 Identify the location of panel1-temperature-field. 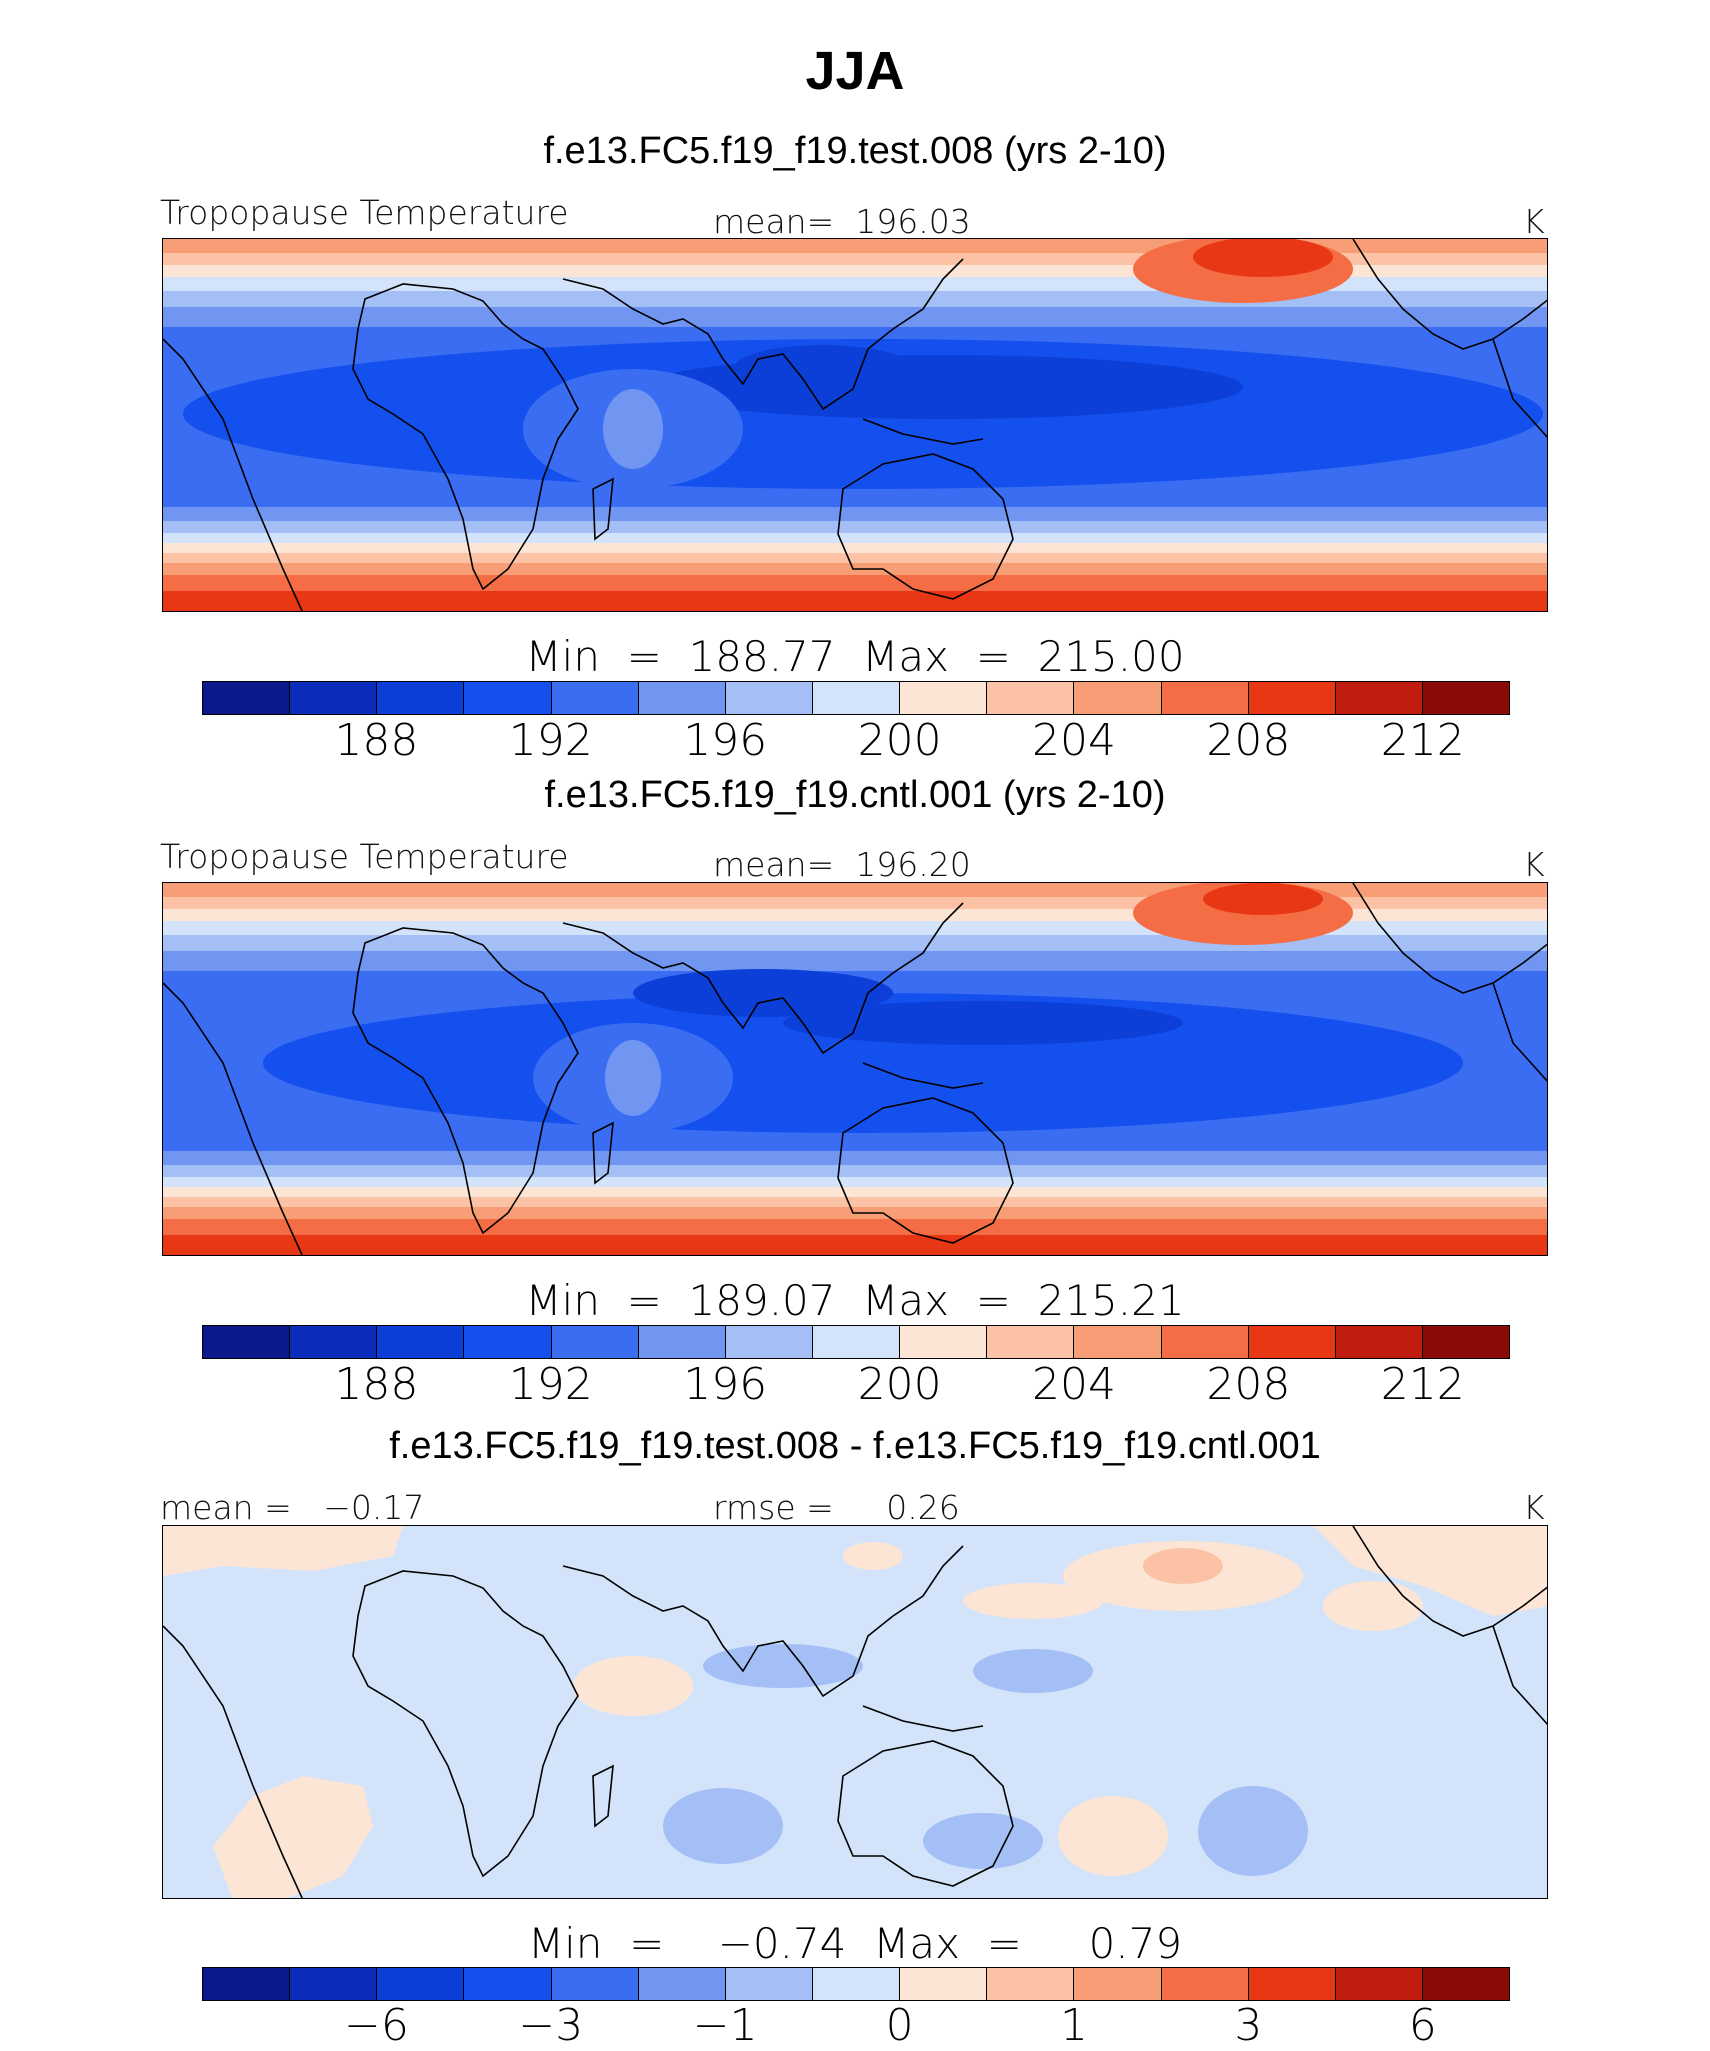
(855, 425).